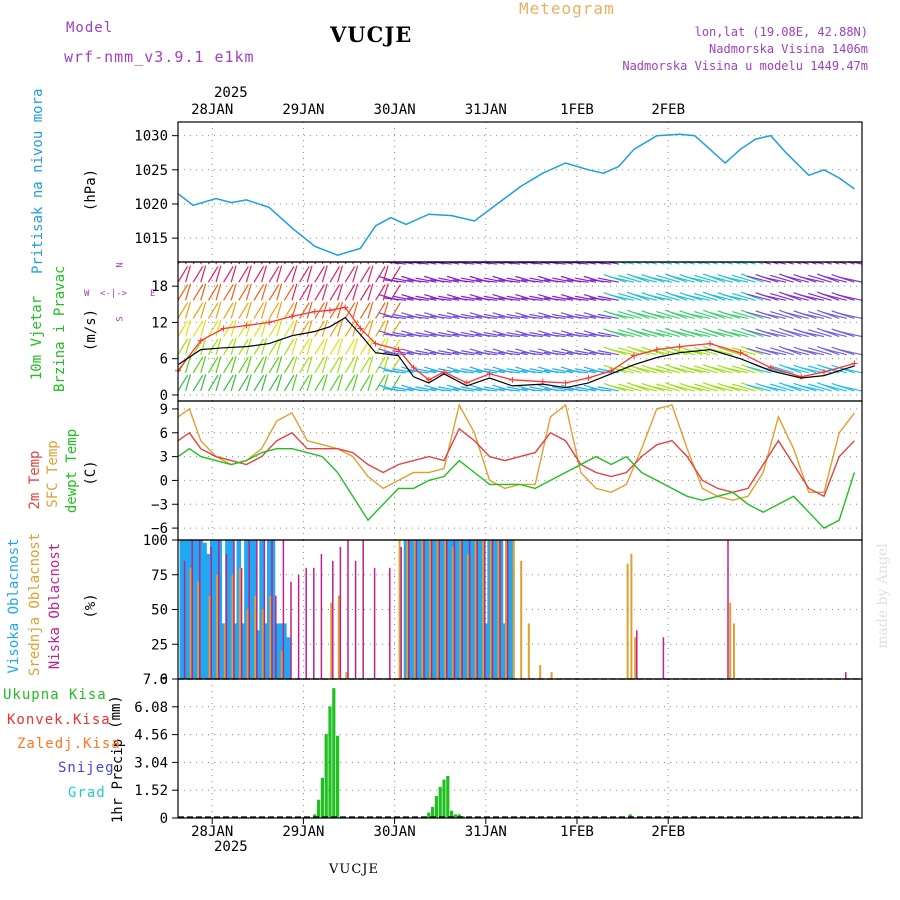 The height and width of the screenshot is (900, 900). Describe the element at coordinates (155, 680) in the screenshot. I see `y-tick-label: 7.6` at that location.